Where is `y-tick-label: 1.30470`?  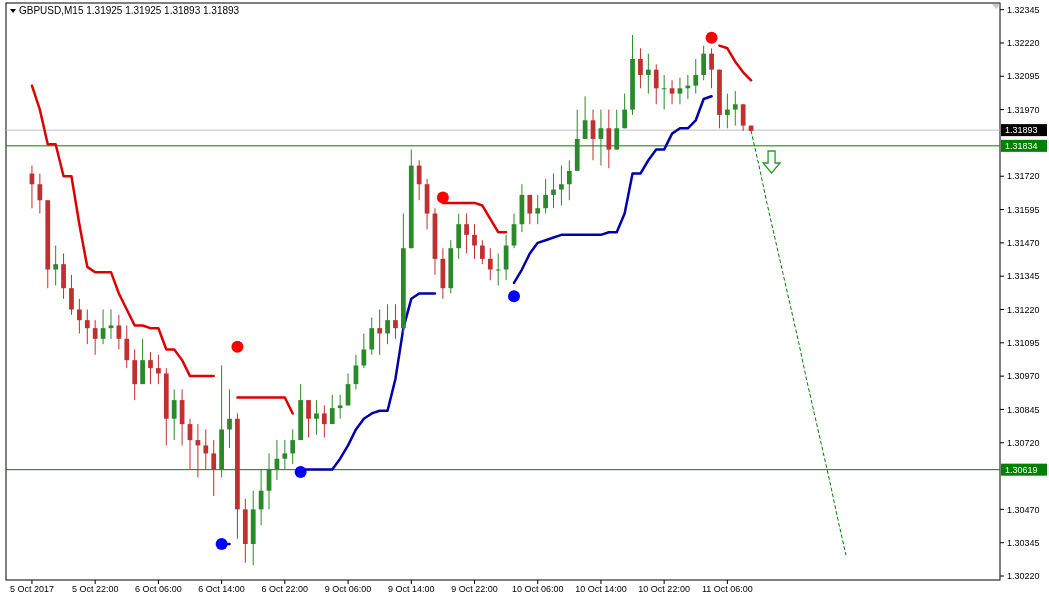
y-tick-label: 1.30470 is located at coordinates (1023, 509).